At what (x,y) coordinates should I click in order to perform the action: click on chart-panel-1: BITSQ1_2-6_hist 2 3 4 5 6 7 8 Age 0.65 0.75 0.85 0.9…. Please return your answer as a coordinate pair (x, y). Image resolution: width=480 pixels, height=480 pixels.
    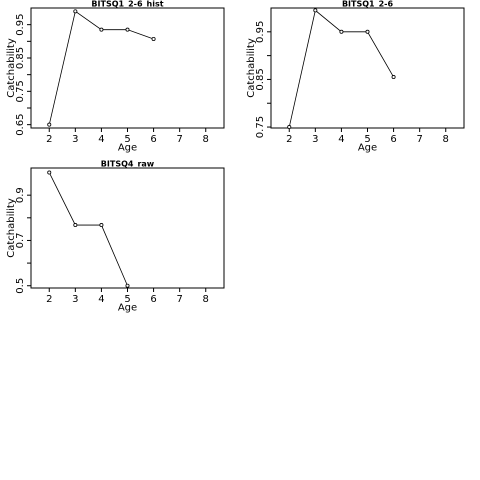
    Looking at the image, I should click on (115, 77).